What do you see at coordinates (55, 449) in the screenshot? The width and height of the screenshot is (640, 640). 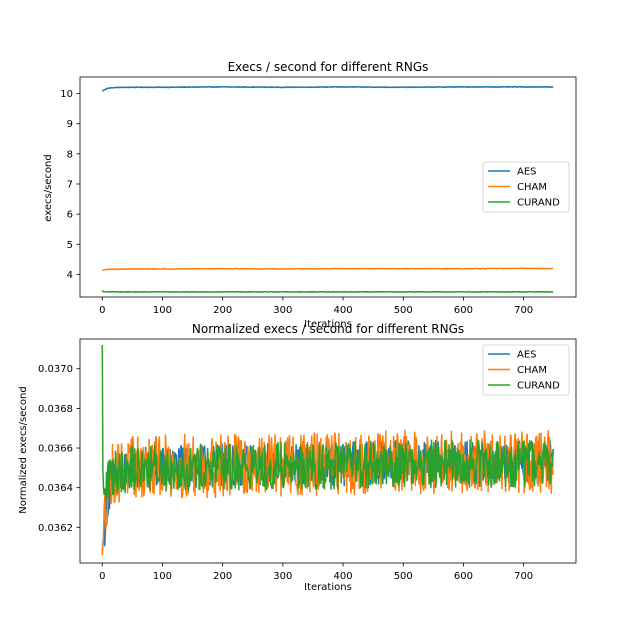 I see `y-tick-label: 0.0366` at bounding box center [55, 449].